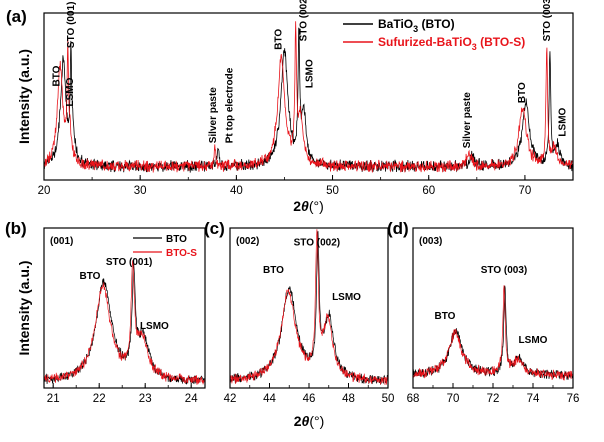  Describe the element at coordinates (24, 96) in the screenshot. I see `y-axis-title: Intensity (a.u.)` at that location.